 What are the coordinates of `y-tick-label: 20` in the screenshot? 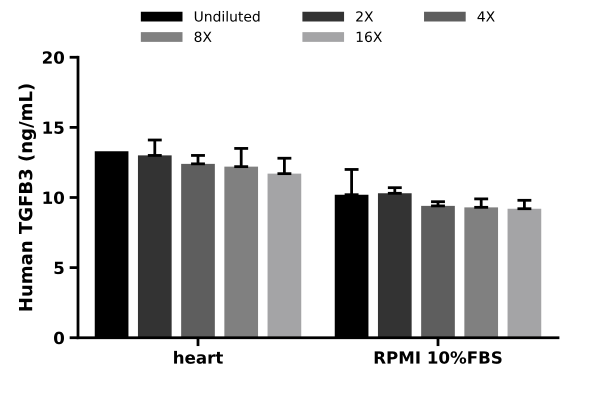 It's located at (53, 57).